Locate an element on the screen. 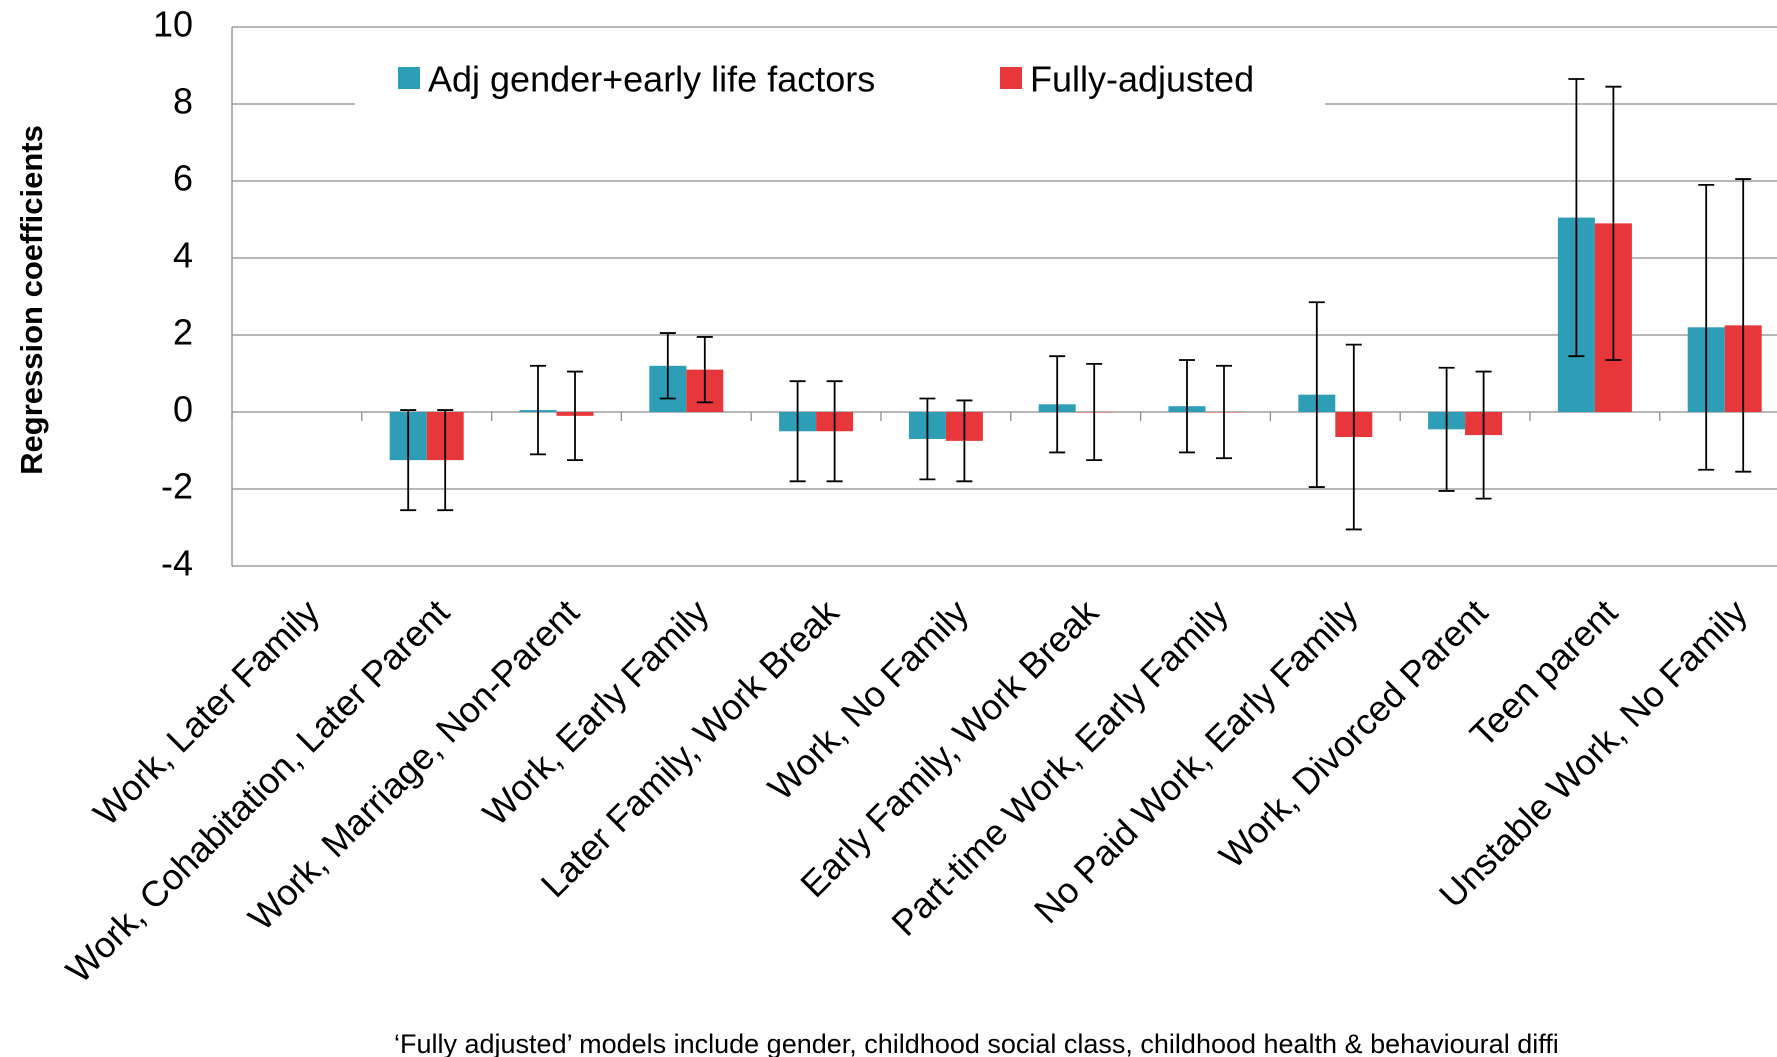 Image resolution: width=1777 pixels, height=1057 pixels. y-tick-label: -4 is located at coordinates (177, 563).